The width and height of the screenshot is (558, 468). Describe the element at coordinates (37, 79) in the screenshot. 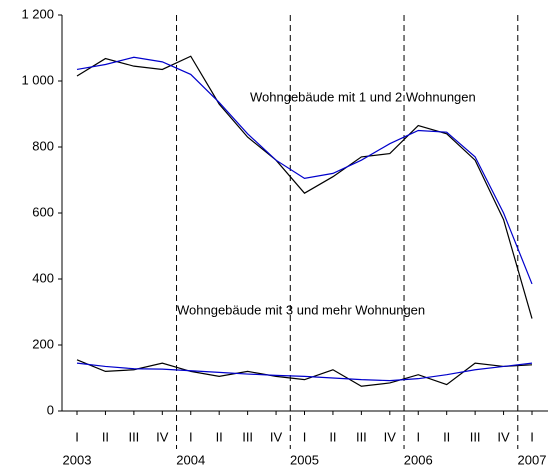

I see `y-tick-label: 1 000` at that location.